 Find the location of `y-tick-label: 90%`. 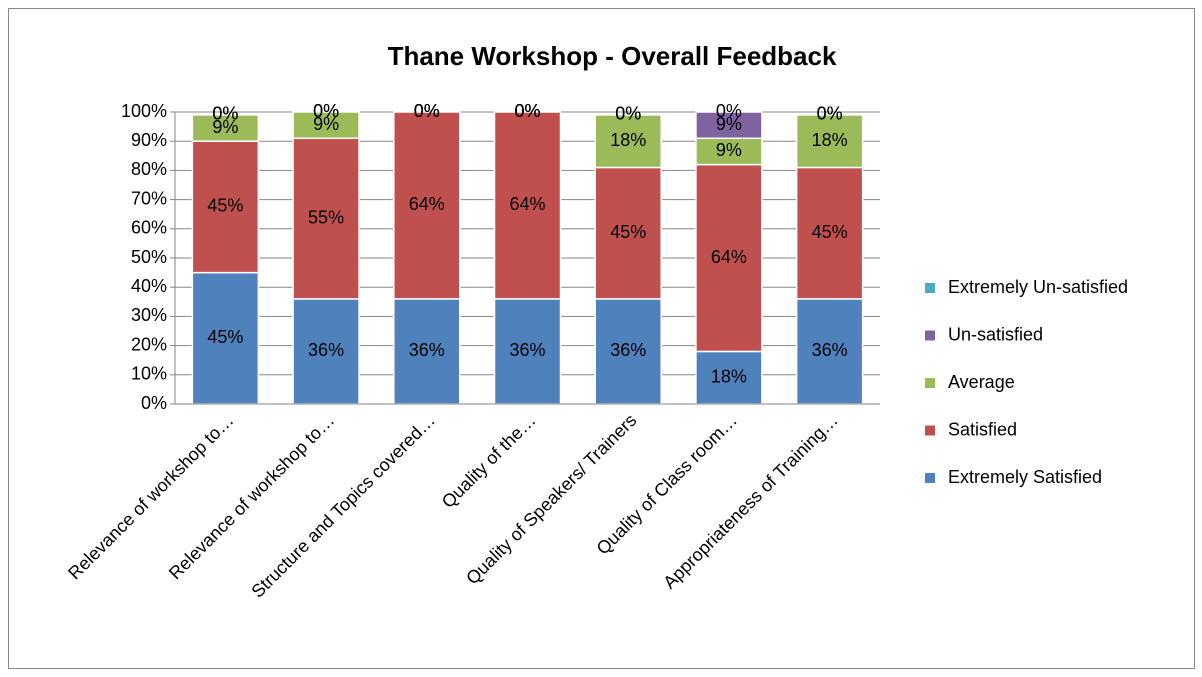

y-tick-label: 90% is located at coordinates (149, 140).